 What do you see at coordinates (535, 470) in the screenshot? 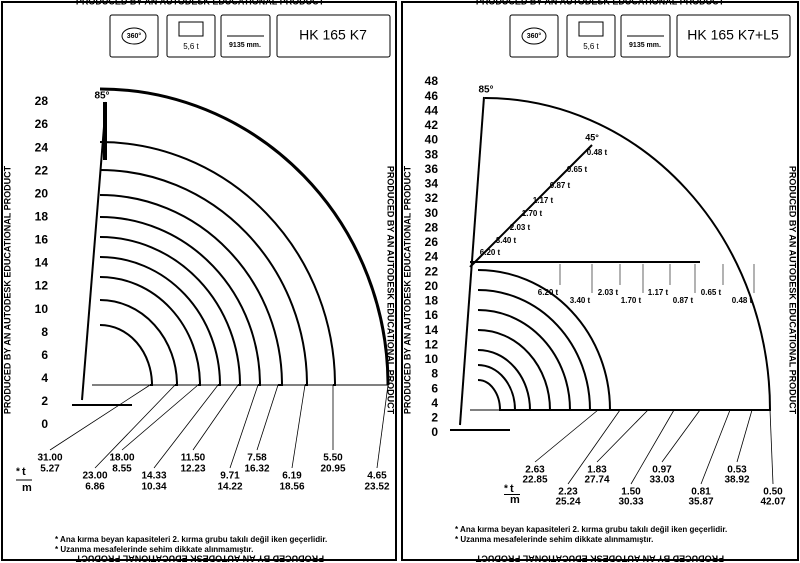
I see `load-t: 2.63` at bounding box center [535, 470].